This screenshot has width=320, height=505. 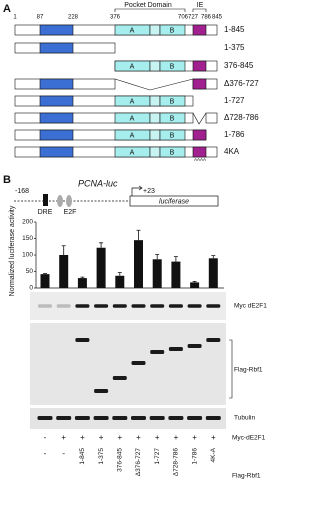 I want to click on construct-label: Δ728-786, so click(x=241, y=117).